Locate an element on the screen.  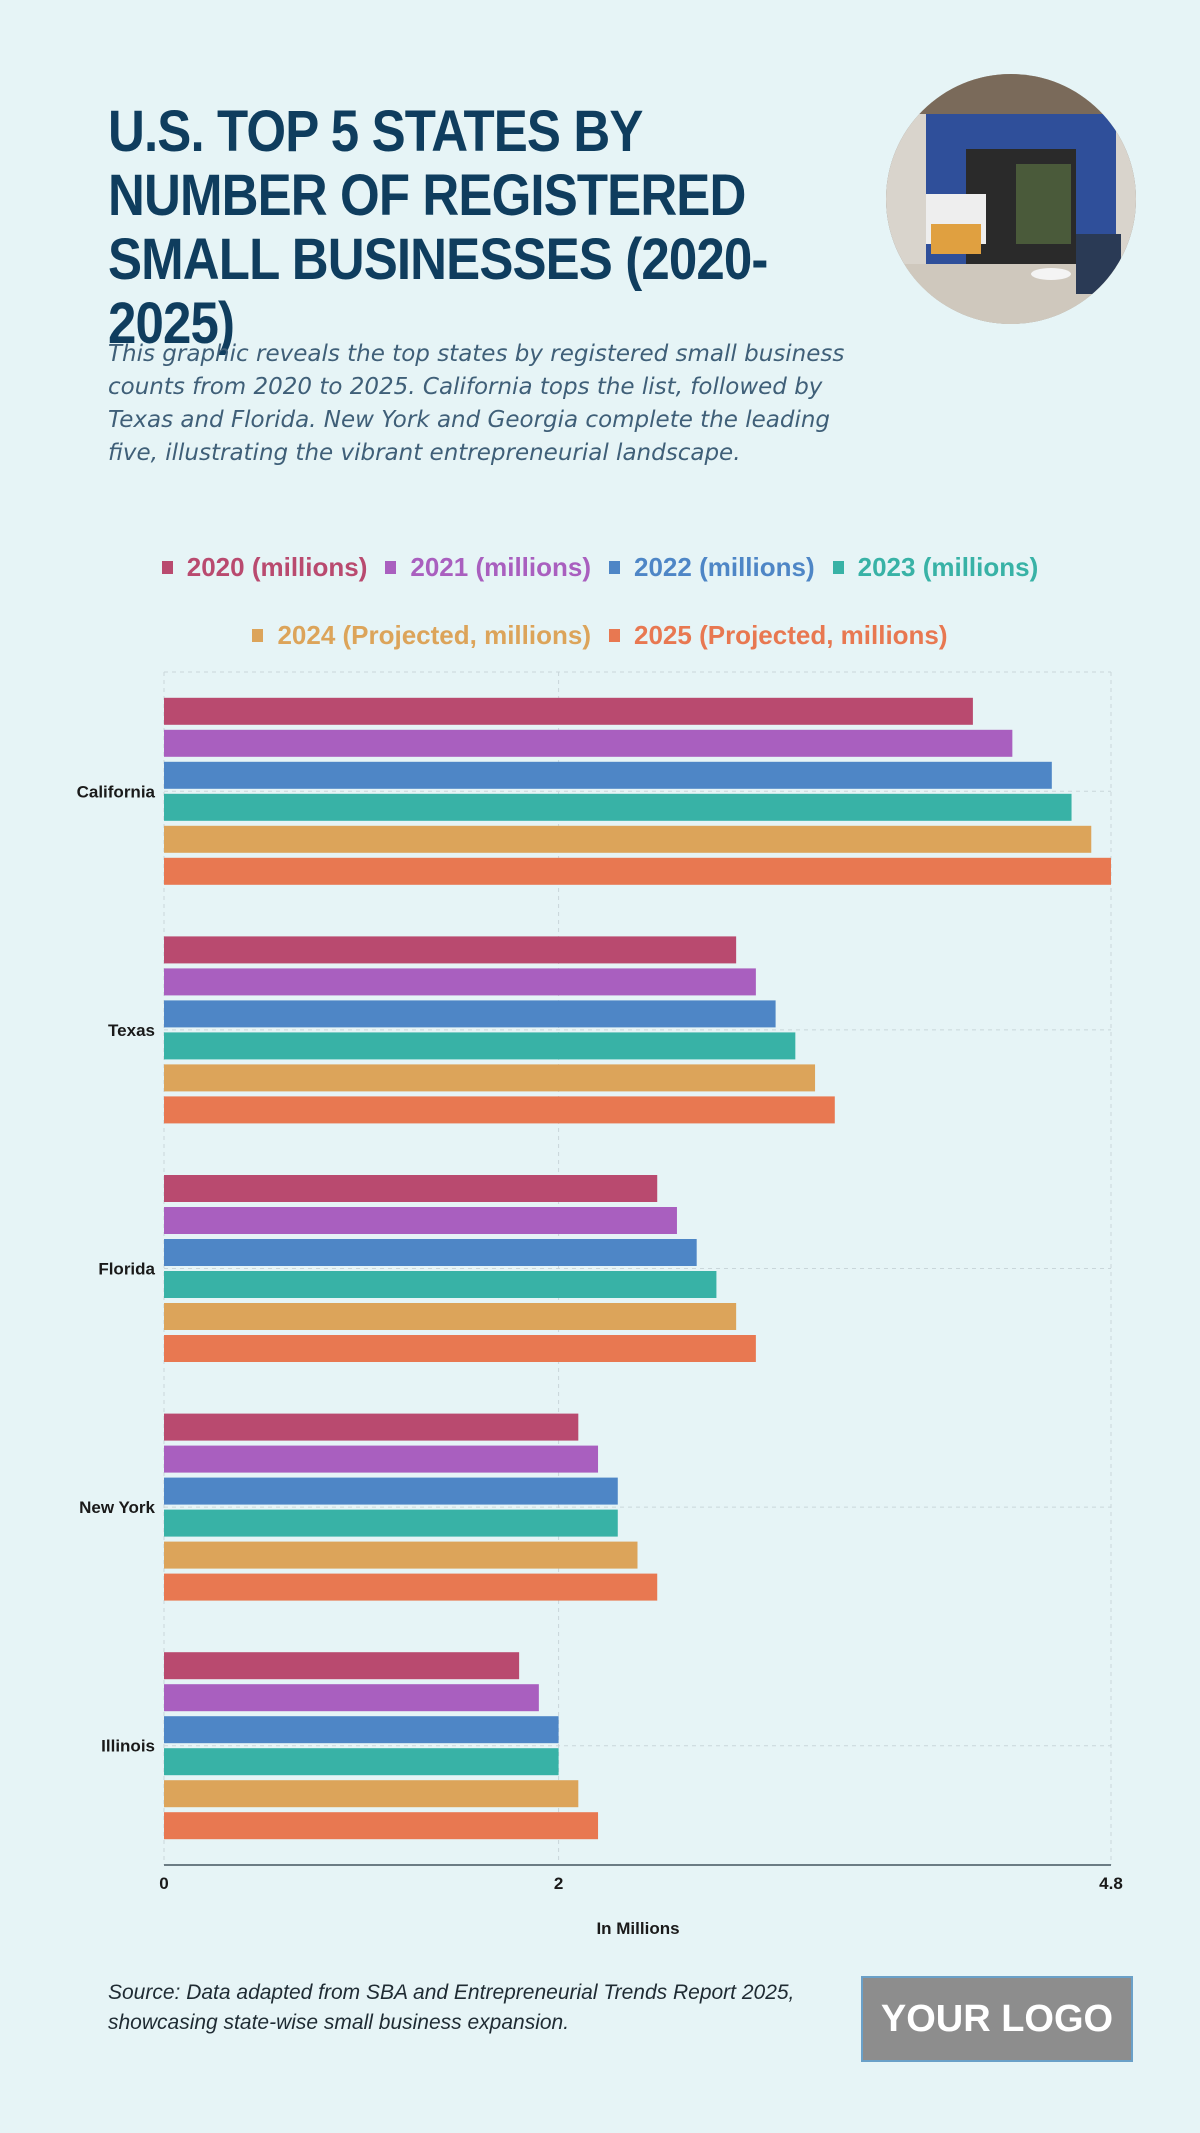
logo-text: YOUR LOGO is located at coordinates (997, 2018).